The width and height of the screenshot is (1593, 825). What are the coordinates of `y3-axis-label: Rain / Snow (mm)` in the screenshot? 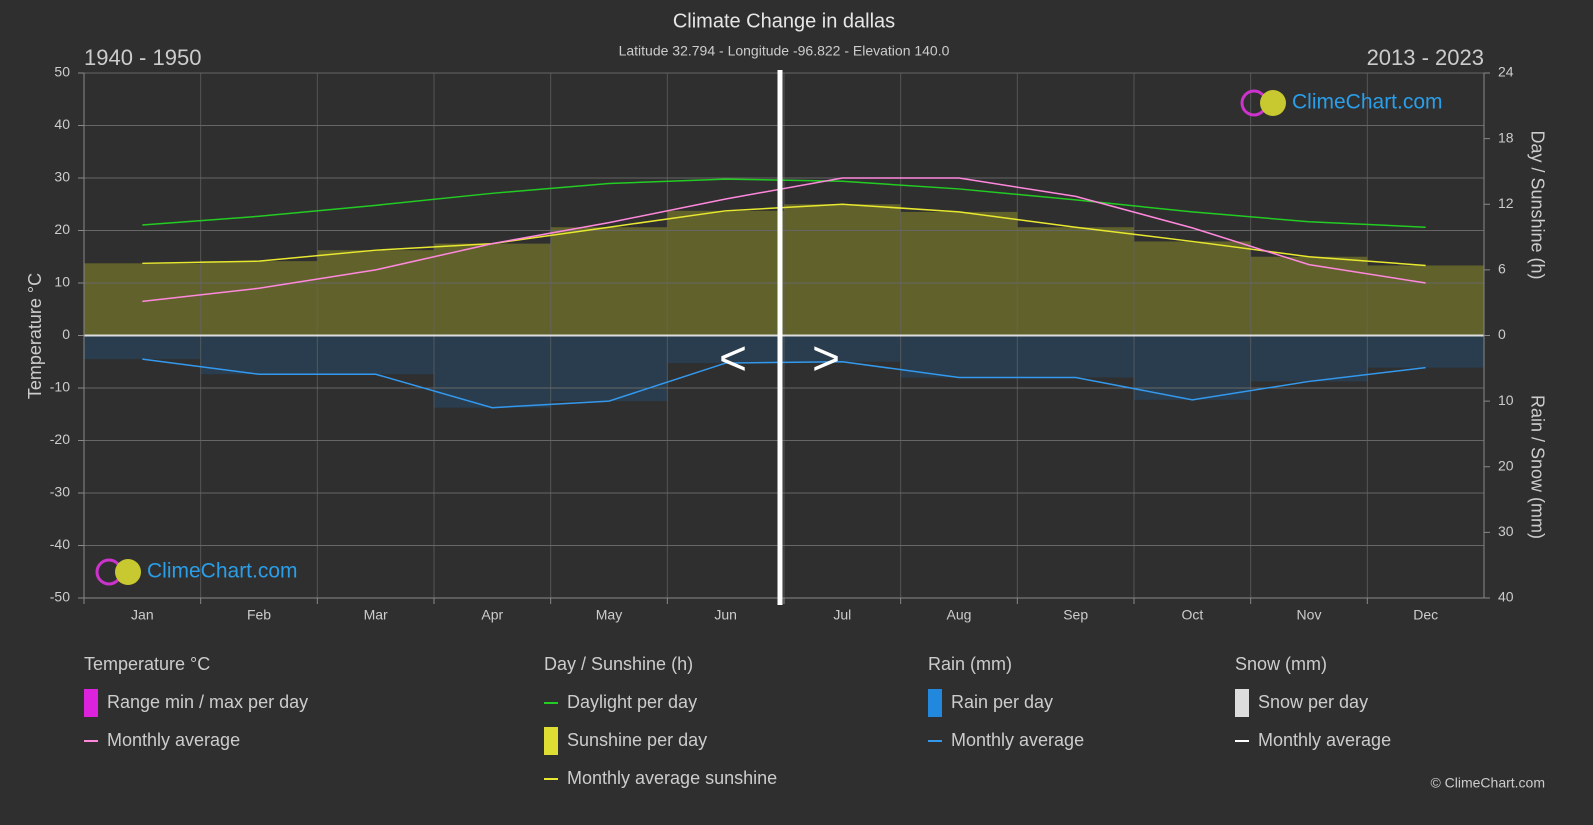 It's located at (1537, 467).